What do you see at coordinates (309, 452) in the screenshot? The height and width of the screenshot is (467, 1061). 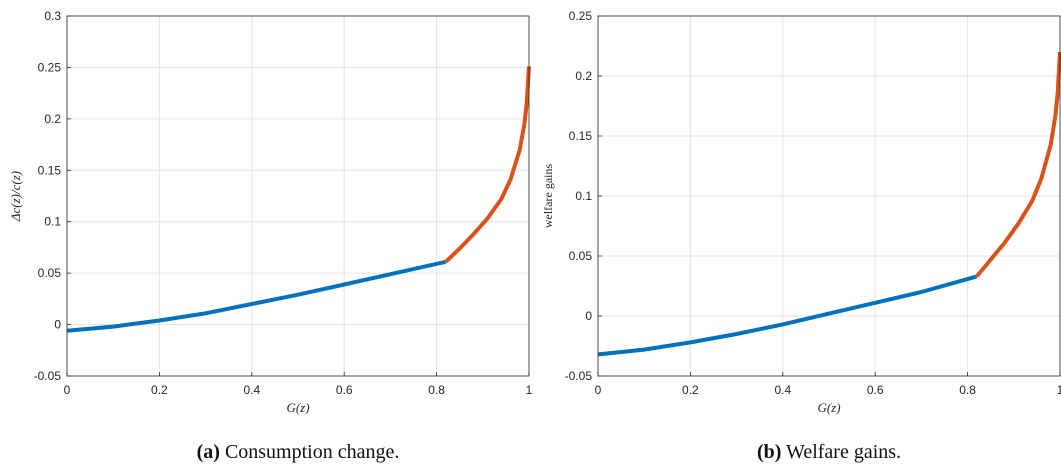 I see `caption-text: Consumption change.` at bounding box center [309, 452].